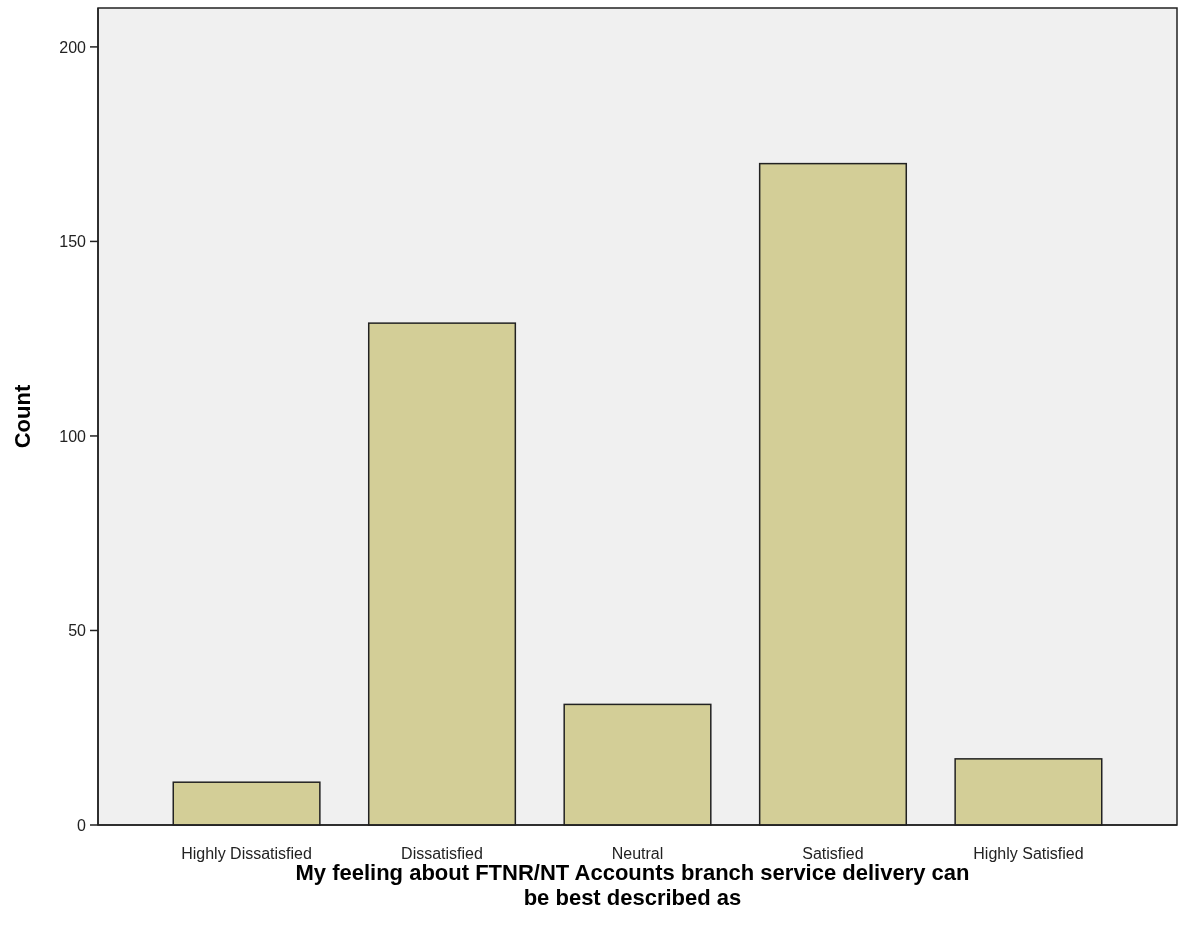 Image resolution: width=1189 pixels, height=944 pixels. Describe the element at coordinates (637, 853) in the screenshot. I see `x-tick-label: Neutral` at that location.